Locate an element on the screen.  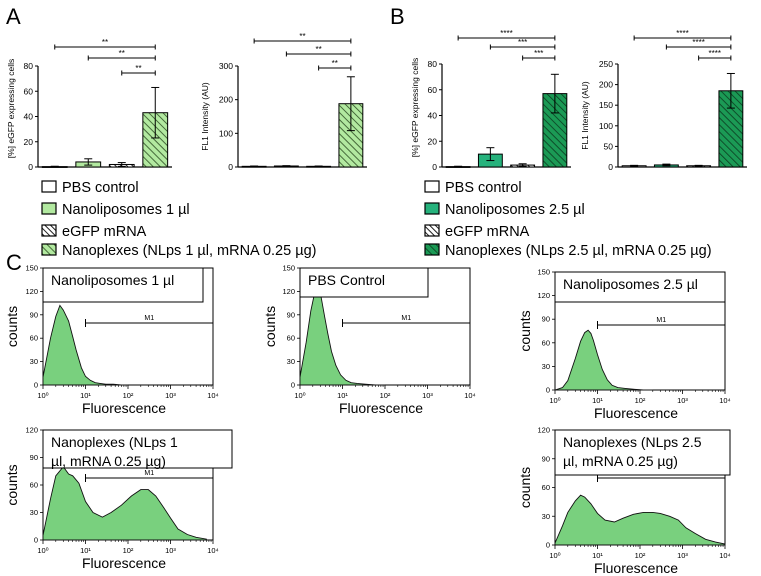
significance-label: **** is located at coordinates (506, 33).